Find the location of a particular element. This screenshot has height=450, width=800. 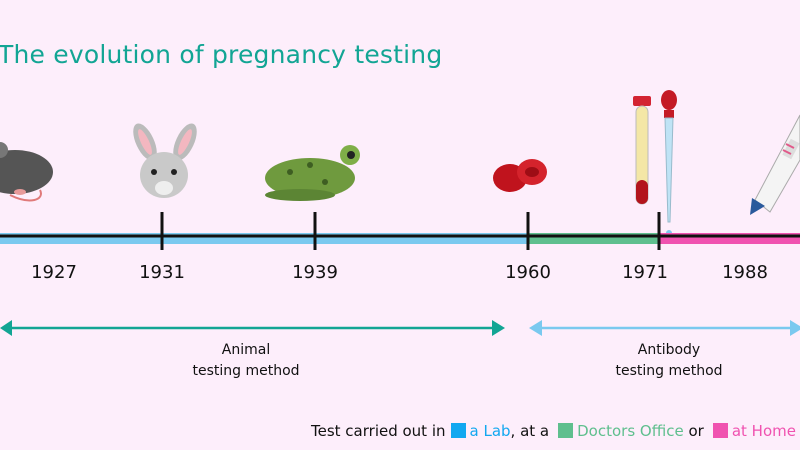

office-segment is located at coordinates (593, 238).